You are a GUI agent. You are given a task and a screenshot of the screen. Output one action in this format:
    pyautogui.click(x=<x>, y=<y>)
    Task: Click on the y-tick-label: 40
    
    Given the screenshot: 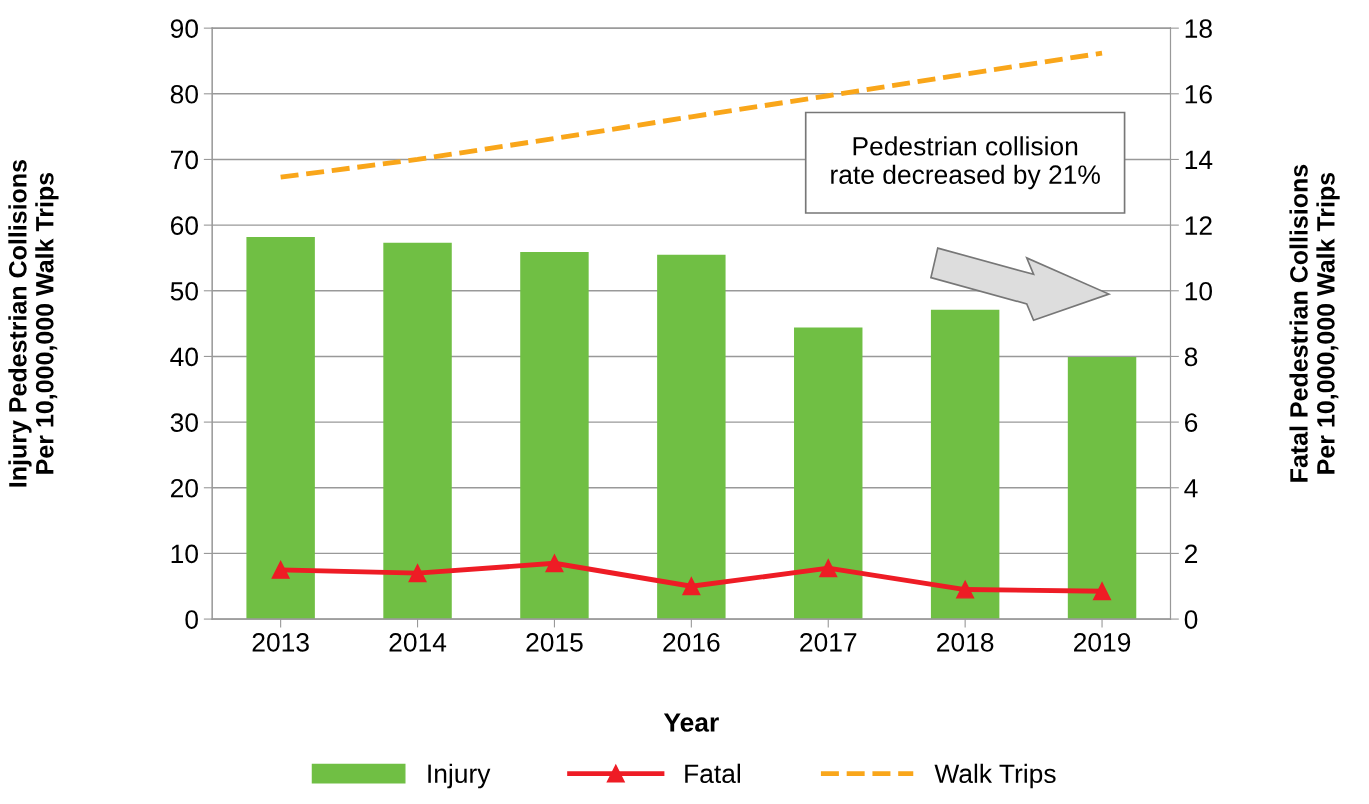 What is the action you would take?
    pyautogui.click(x=184, y=357)
    